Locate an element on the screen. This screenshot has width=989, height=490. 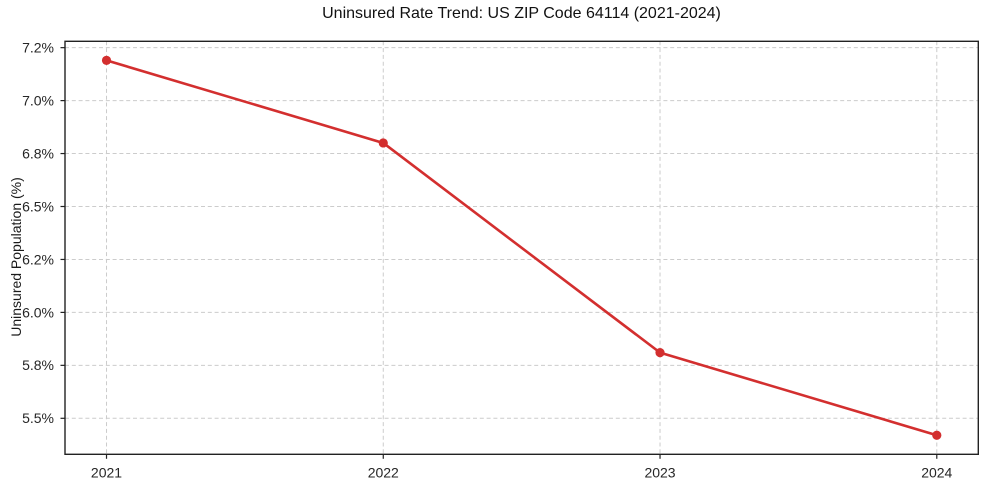
x-axis-tick-label: 2022 is located at coordinates (383, 473).